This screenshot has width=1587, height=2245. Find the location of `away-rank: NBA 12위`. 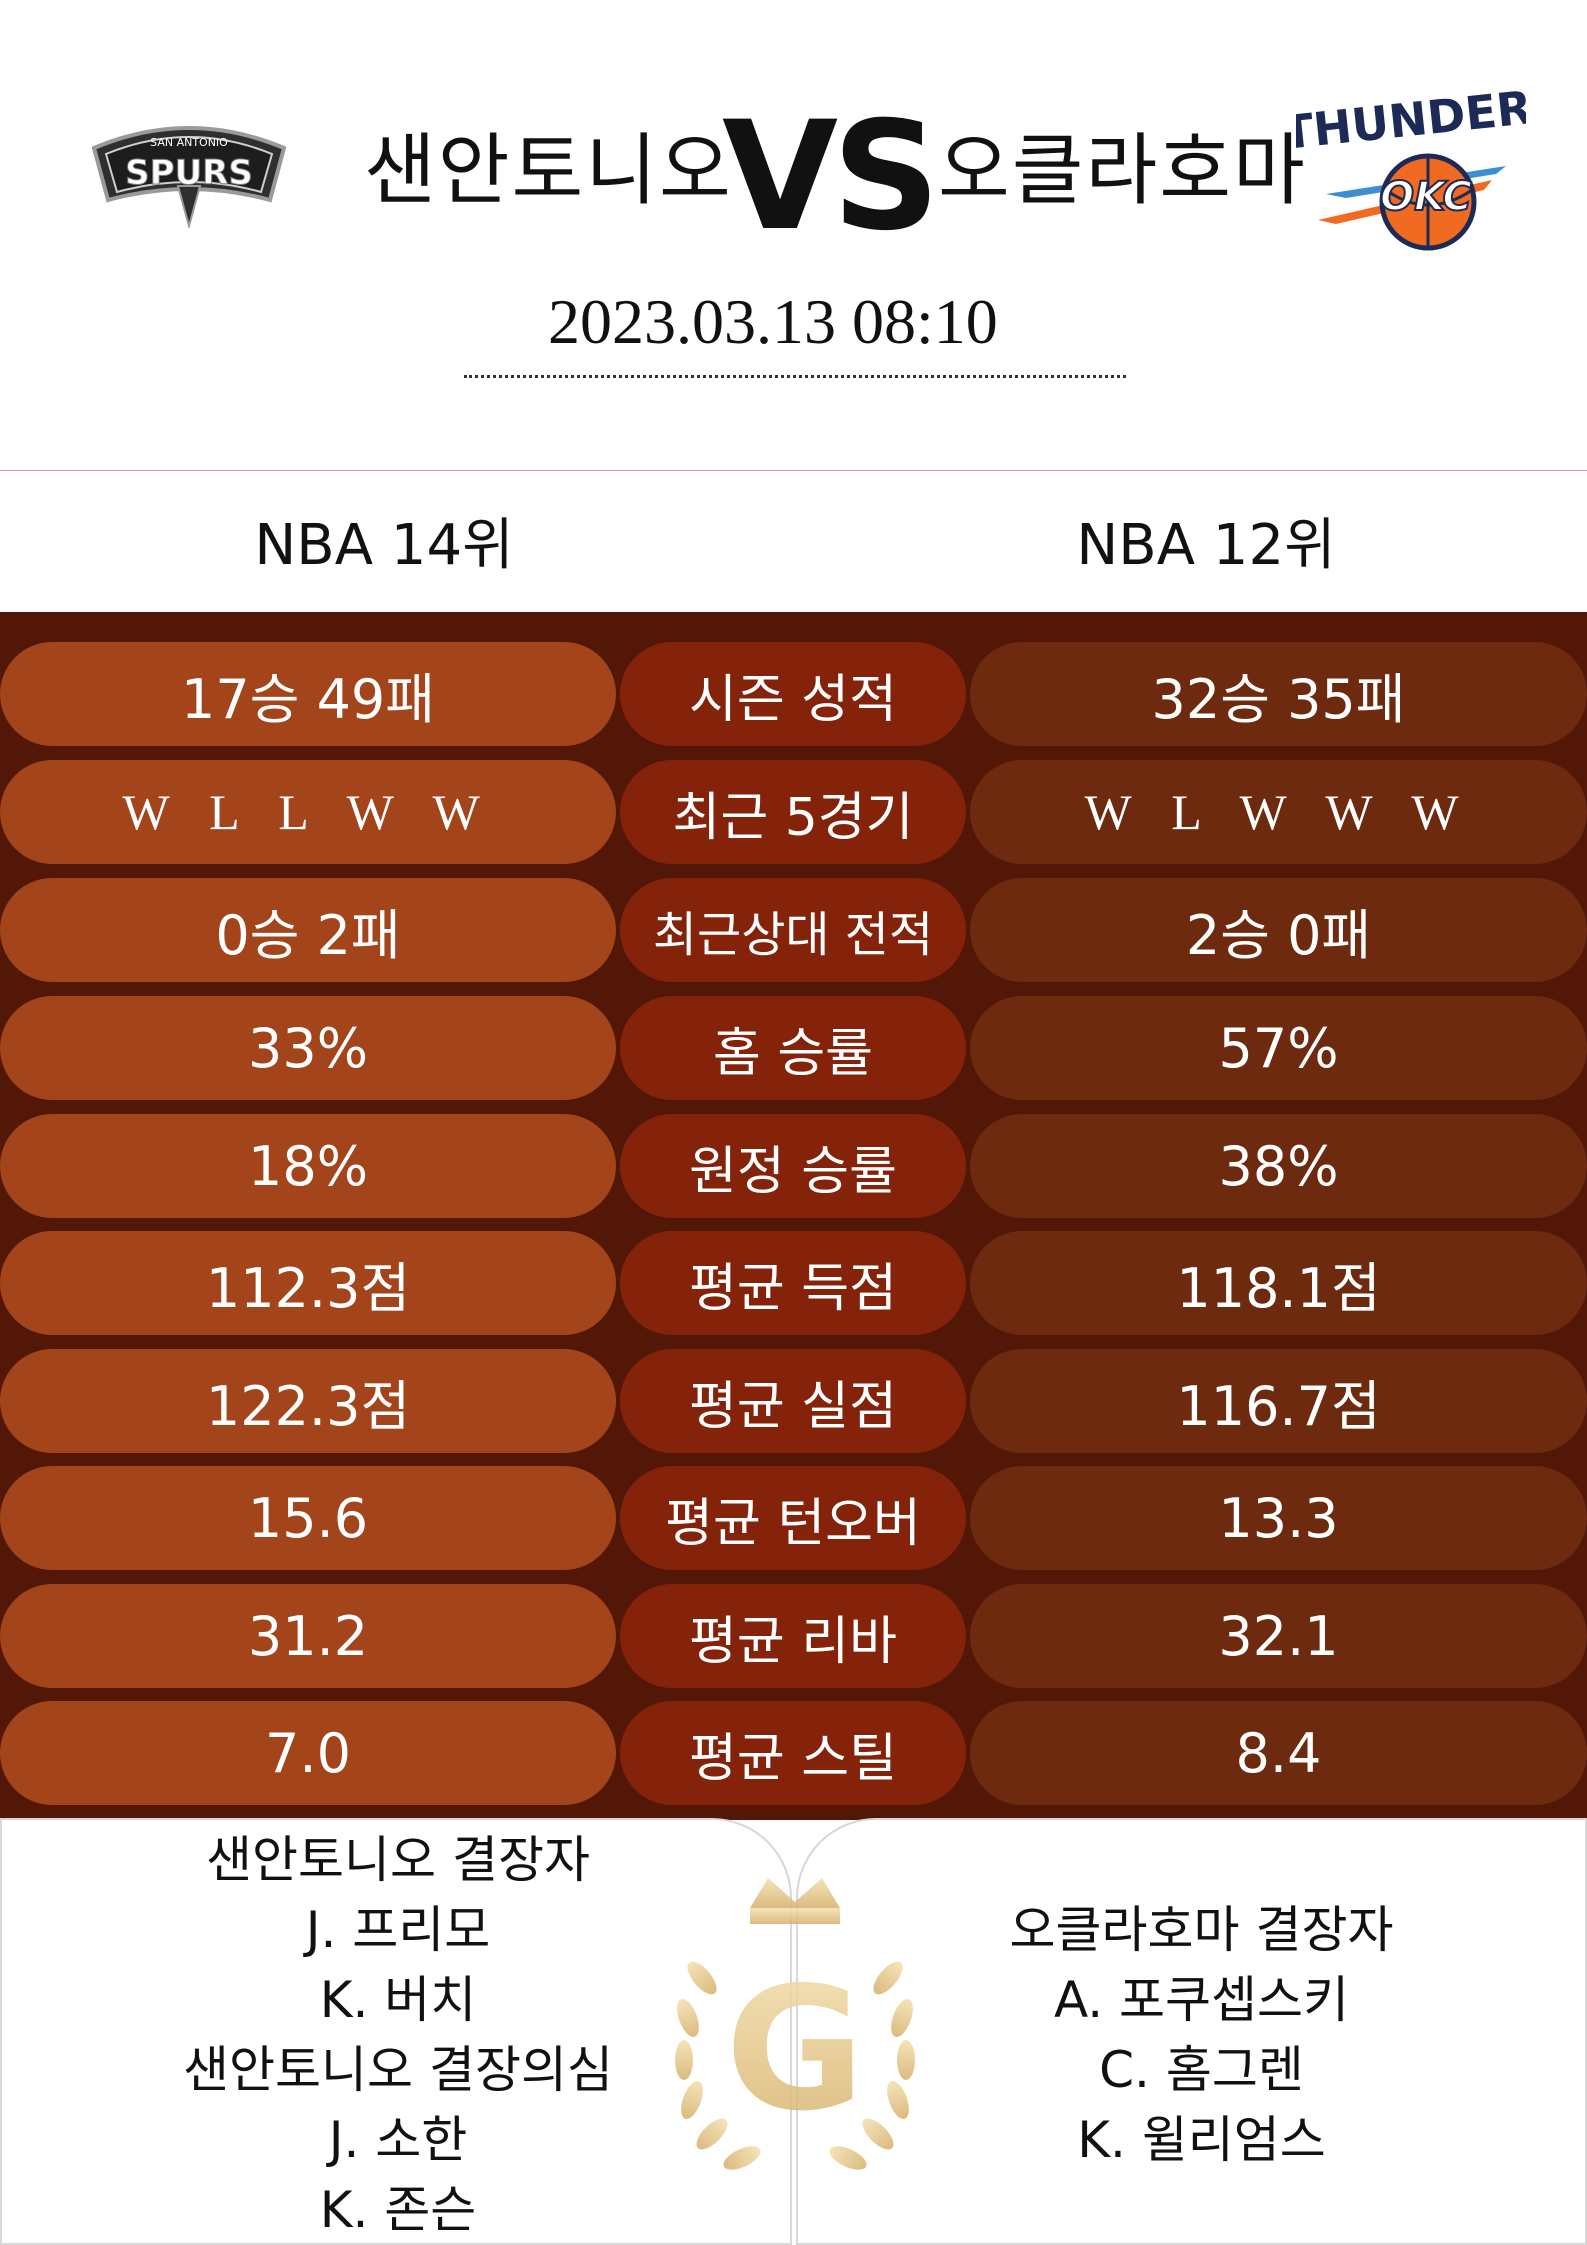

away-rank: NBA 12위 is located at coordinates (1206, 545).